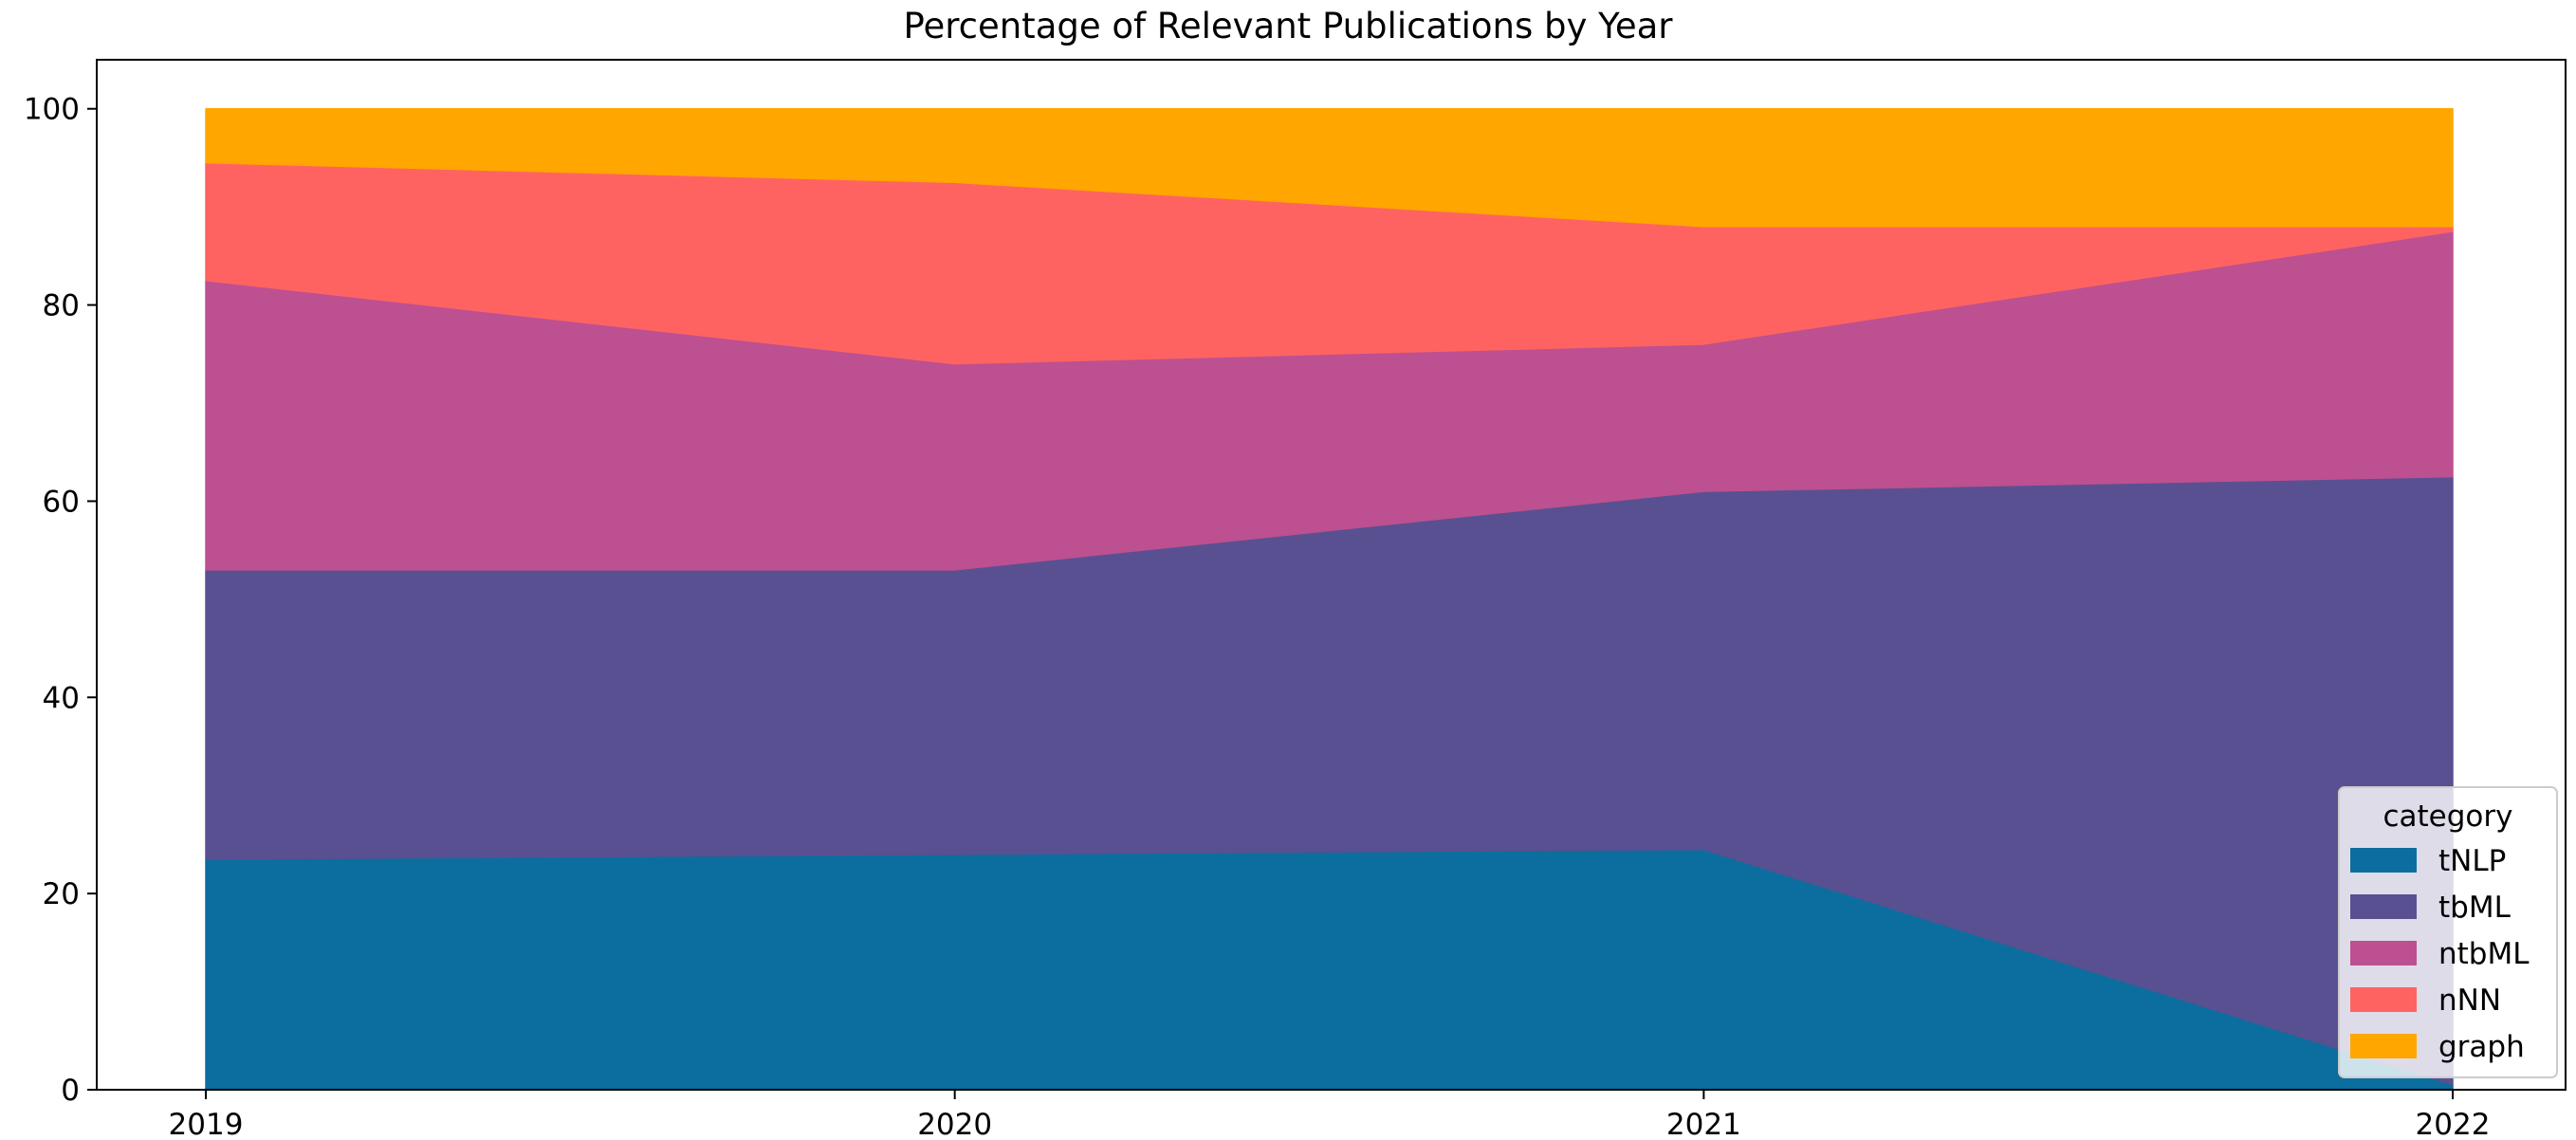 Image resolution: width=2576 pixels, height=1140 pixels. What do you see at coordinates (2453, 1124) in the screenshot?
I see `x-tick-label-2022: 2022` at bounding box center [2453, 1124].